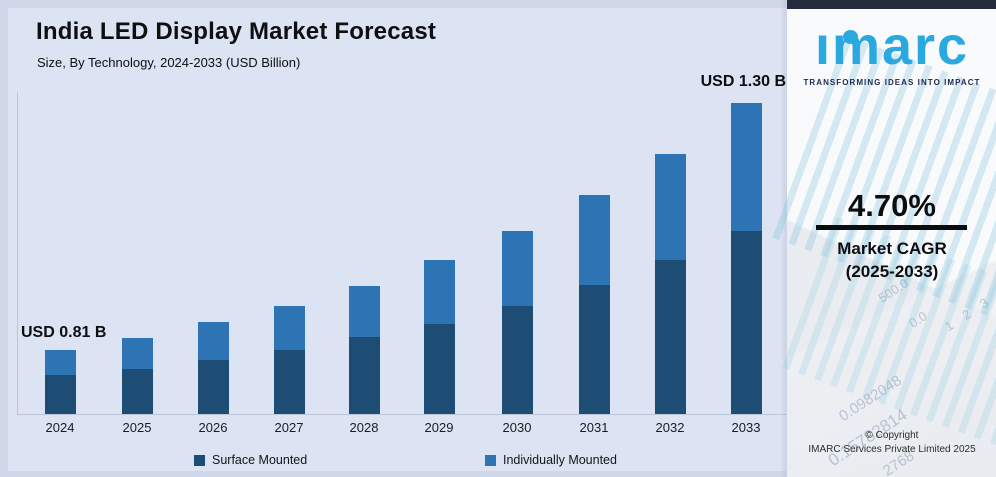 This screenshot has width=996, height=477. I want to click on bar-segment-surface-mounted-2029, so click(439, 369).